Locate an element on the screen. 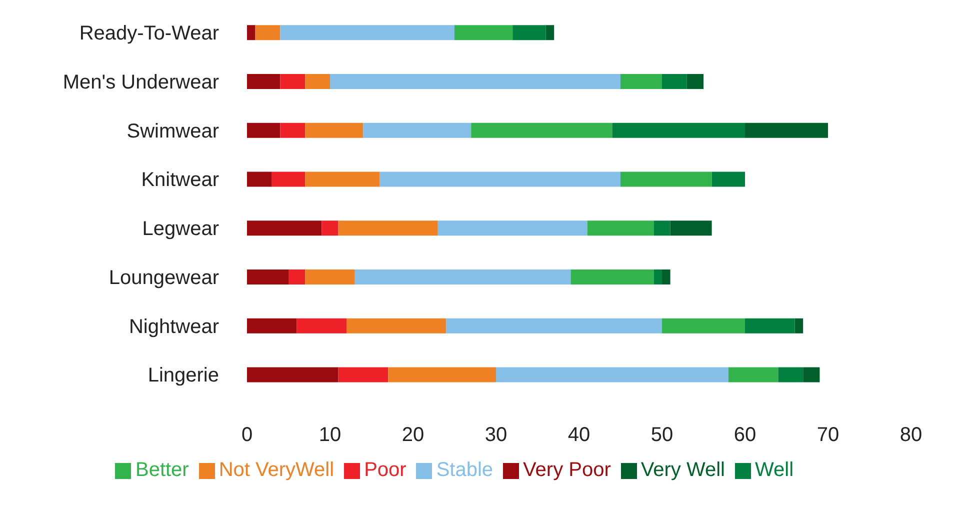  x-tick-label: 40 is located at coordinates (579, 435).